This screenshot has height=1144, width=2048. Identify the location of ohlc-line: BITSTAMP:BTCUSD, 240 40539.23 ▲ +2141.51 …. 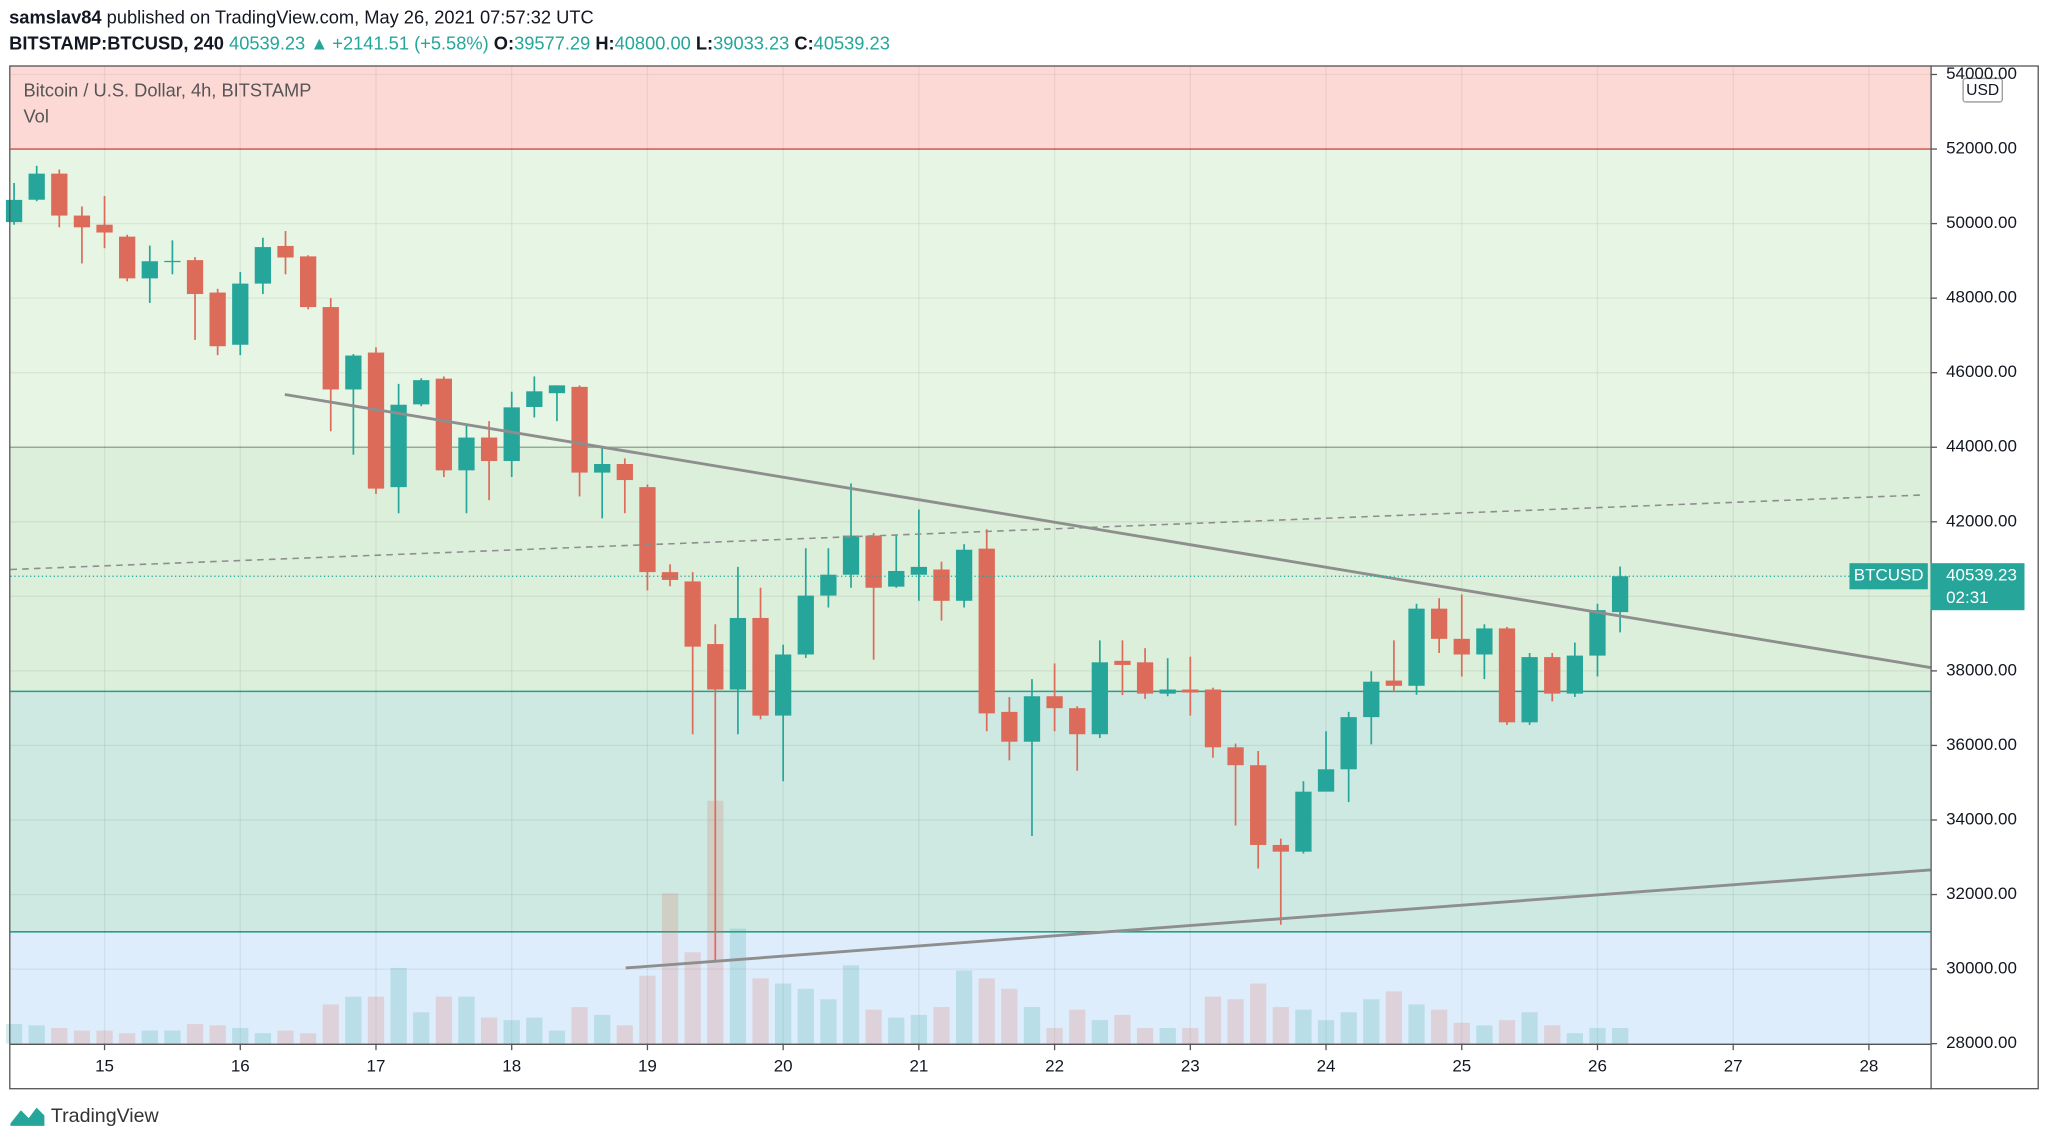
(449, 42).